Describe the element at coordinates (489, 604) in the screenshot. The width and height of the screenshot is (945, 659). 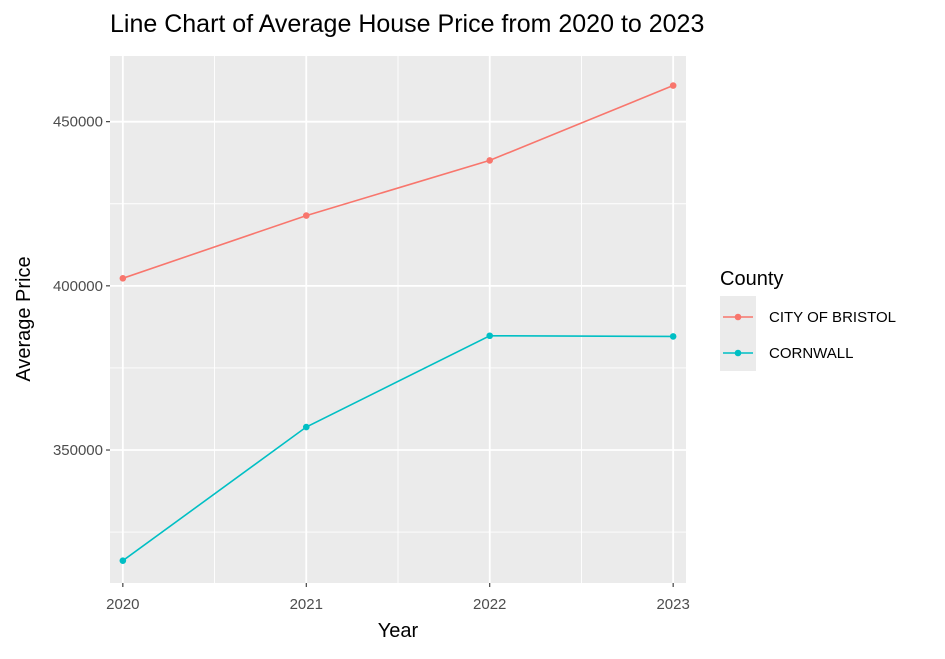
I see `x-tick-label: 2022` at that location.